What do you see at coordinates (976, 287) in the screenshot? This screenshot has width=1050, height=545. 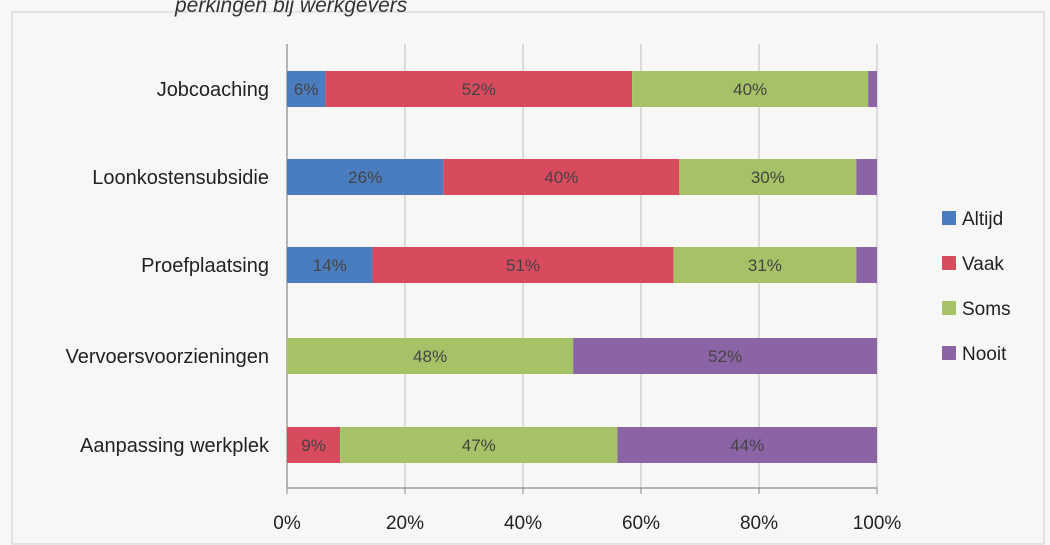 I see `legend: Altijd Vaak Soms Nooit` at bounding box center [976, 287].